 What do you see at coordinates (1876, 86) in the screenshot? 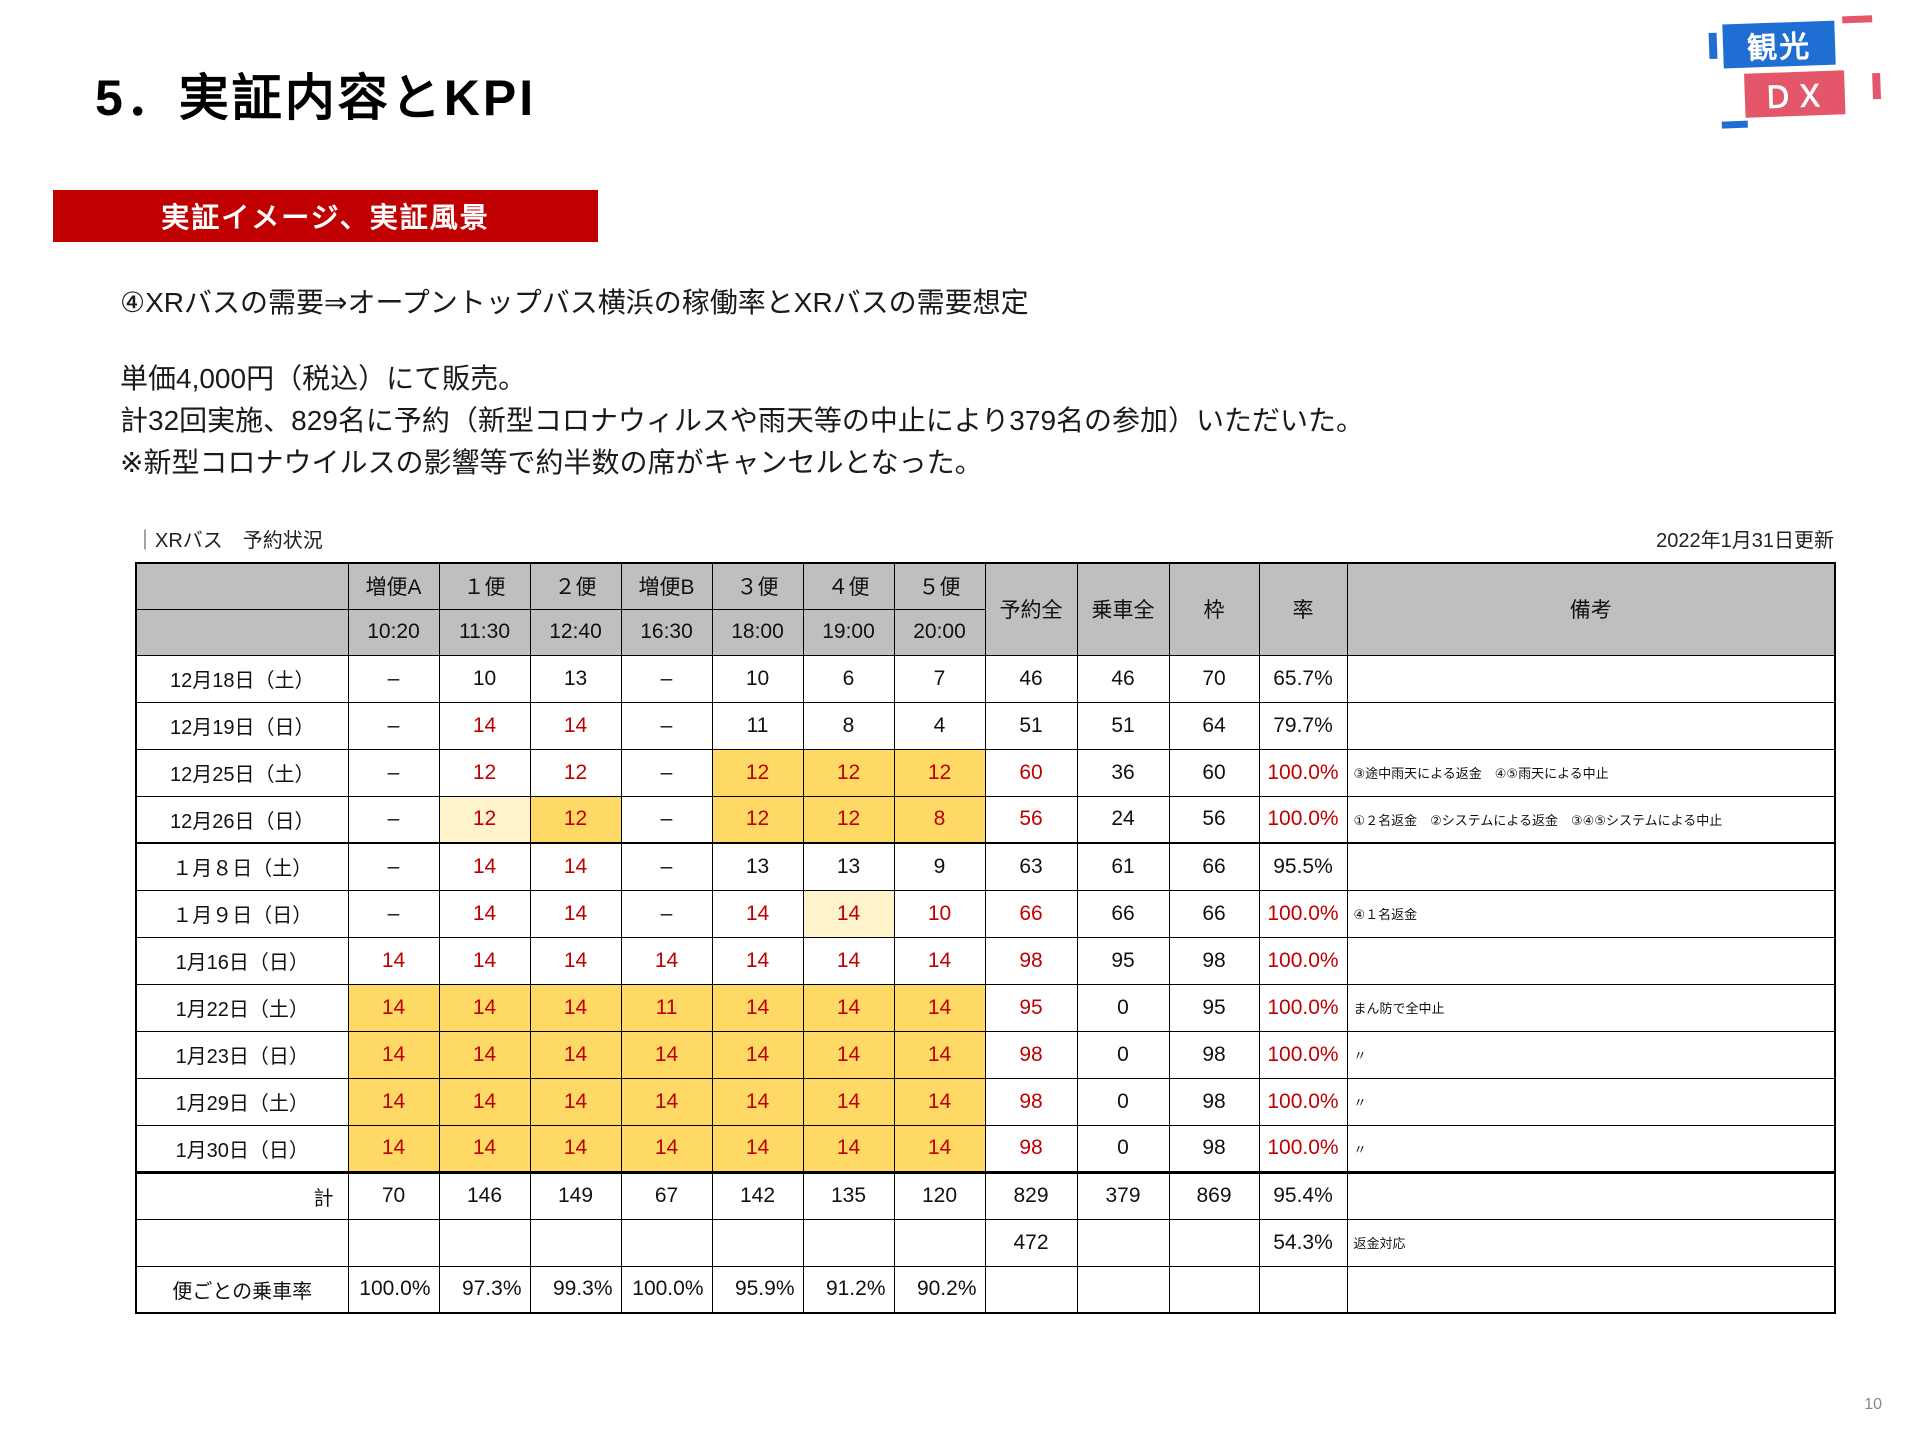
I see `logo-decoration` at bounding box center [1876, 86].